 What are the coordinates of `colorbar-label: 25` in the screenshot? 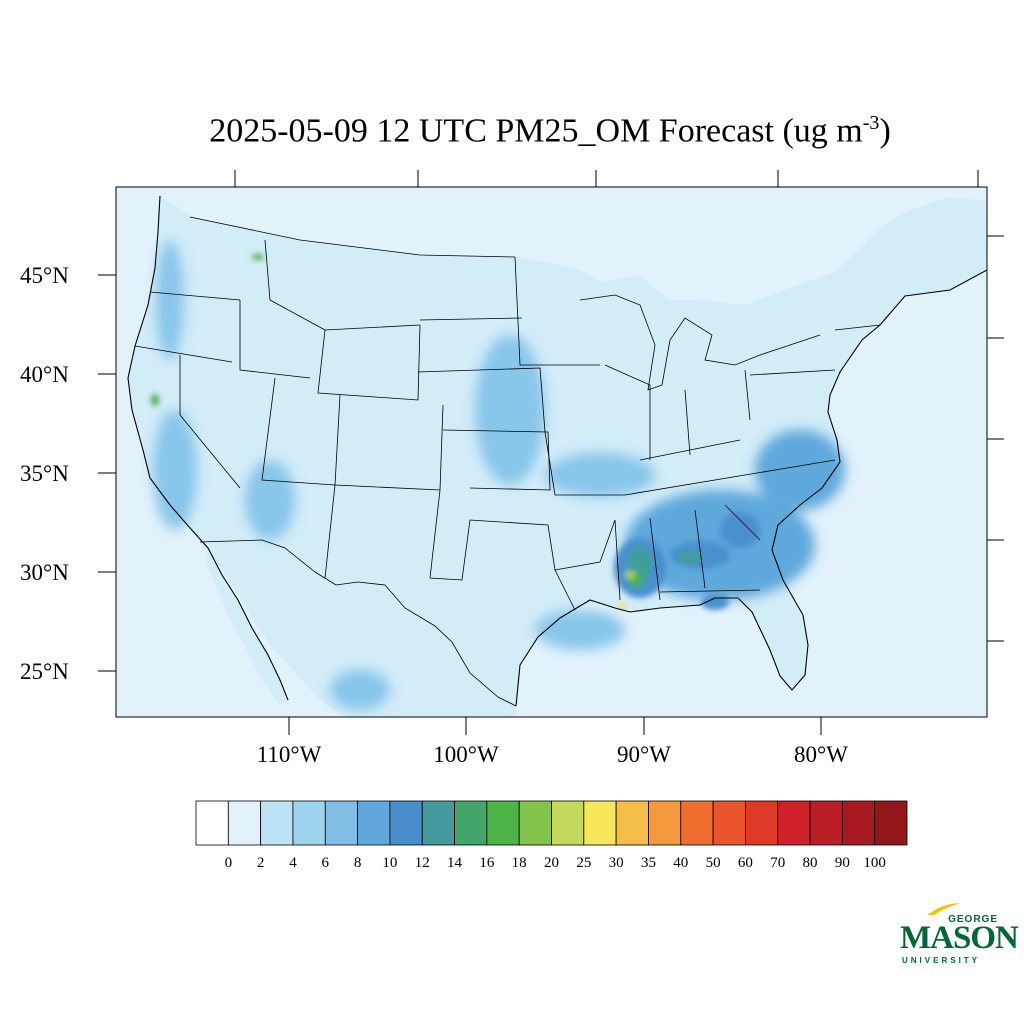 It's located at (583, 863).